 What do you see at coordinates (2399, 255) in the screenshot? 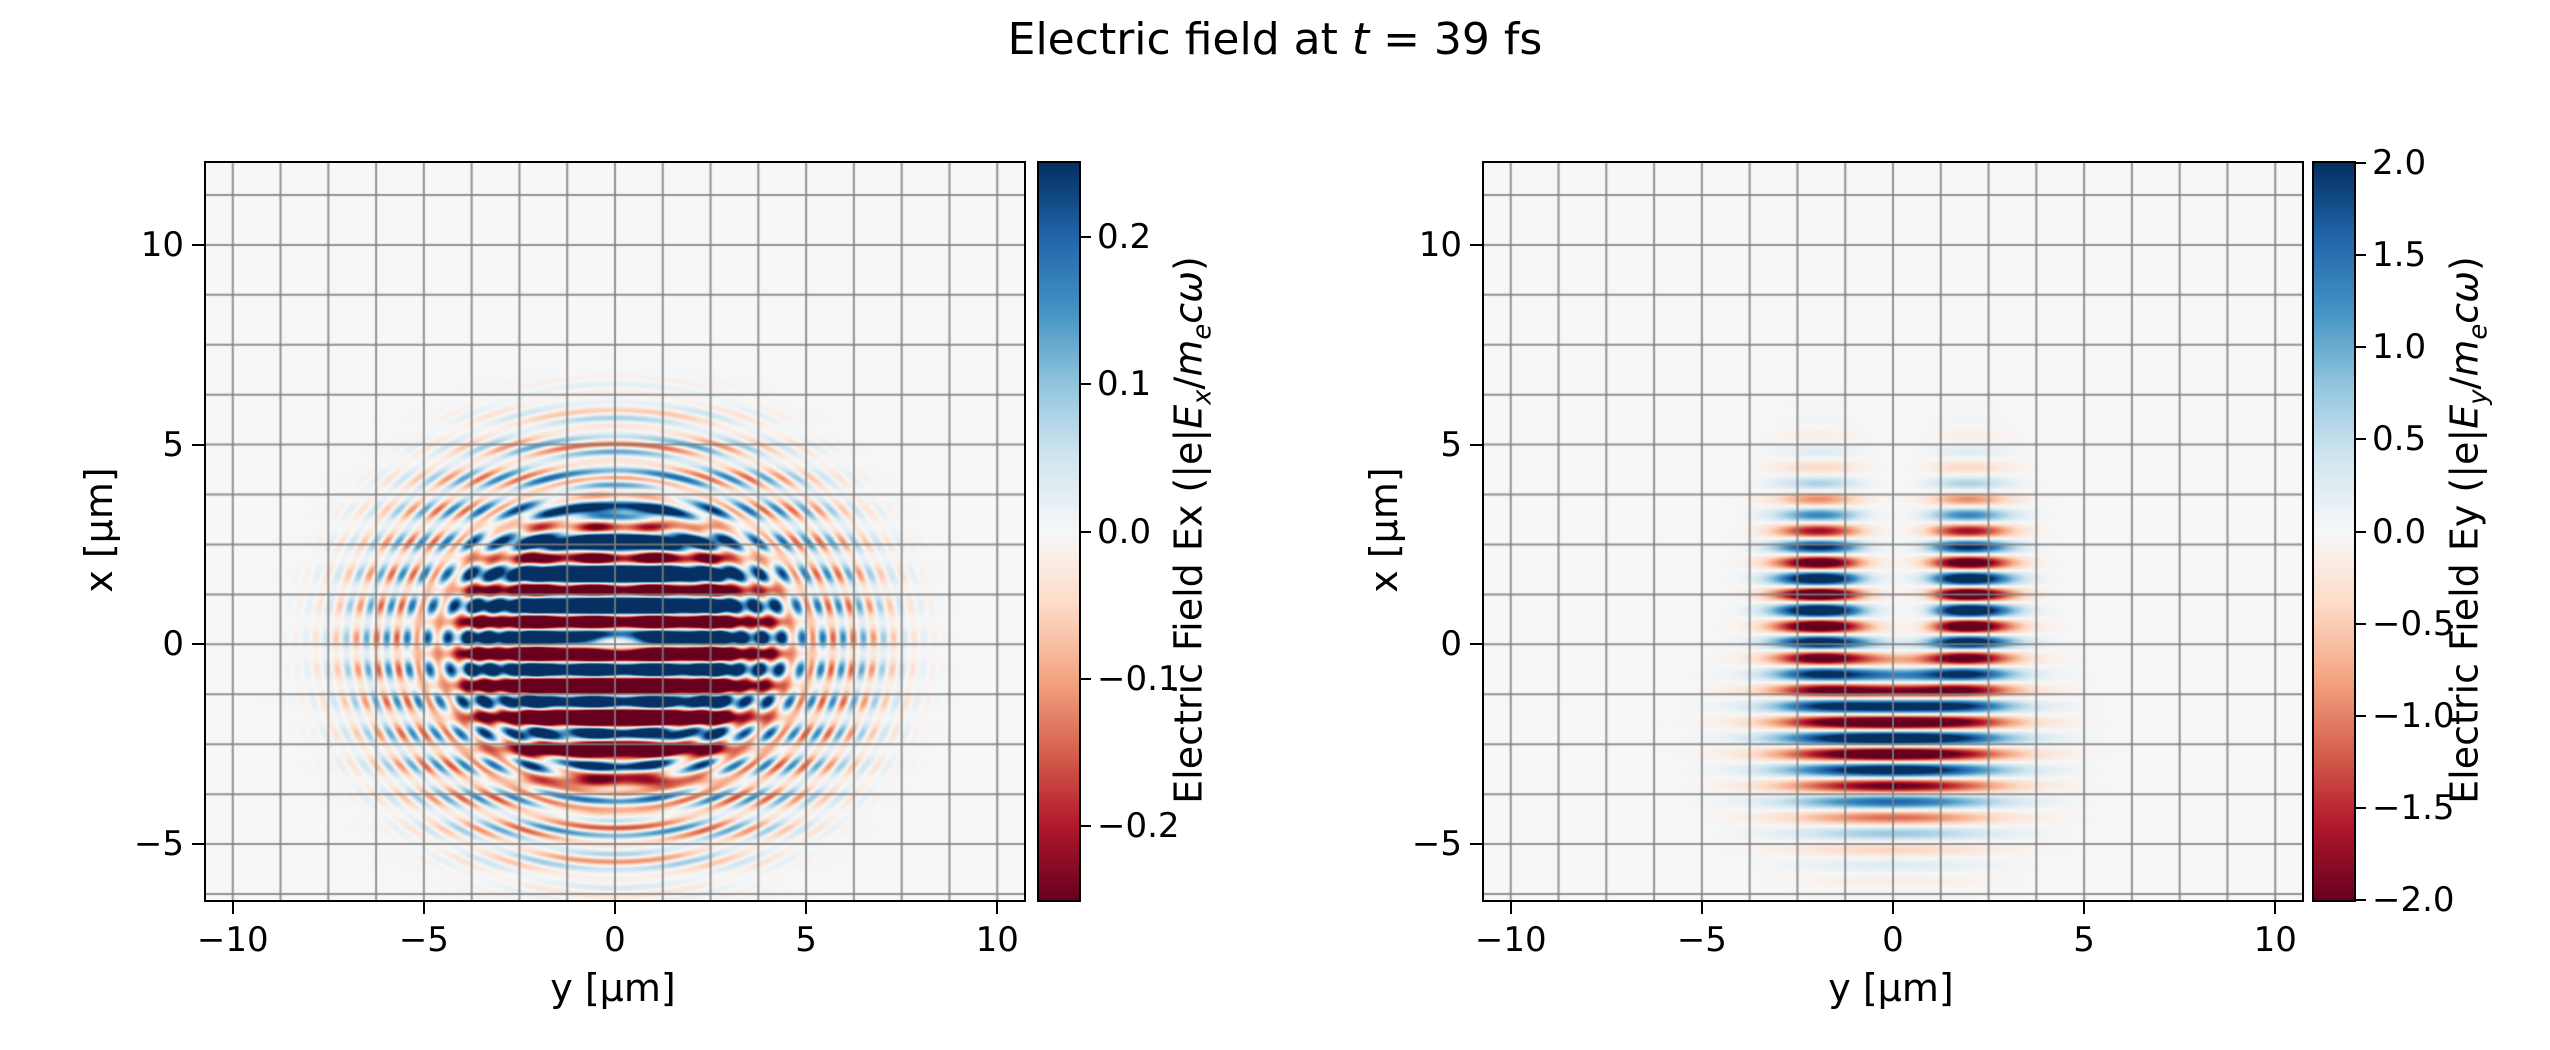
I see `colorbar-tick-label: 1.5` at bounding box center [2399, 255].